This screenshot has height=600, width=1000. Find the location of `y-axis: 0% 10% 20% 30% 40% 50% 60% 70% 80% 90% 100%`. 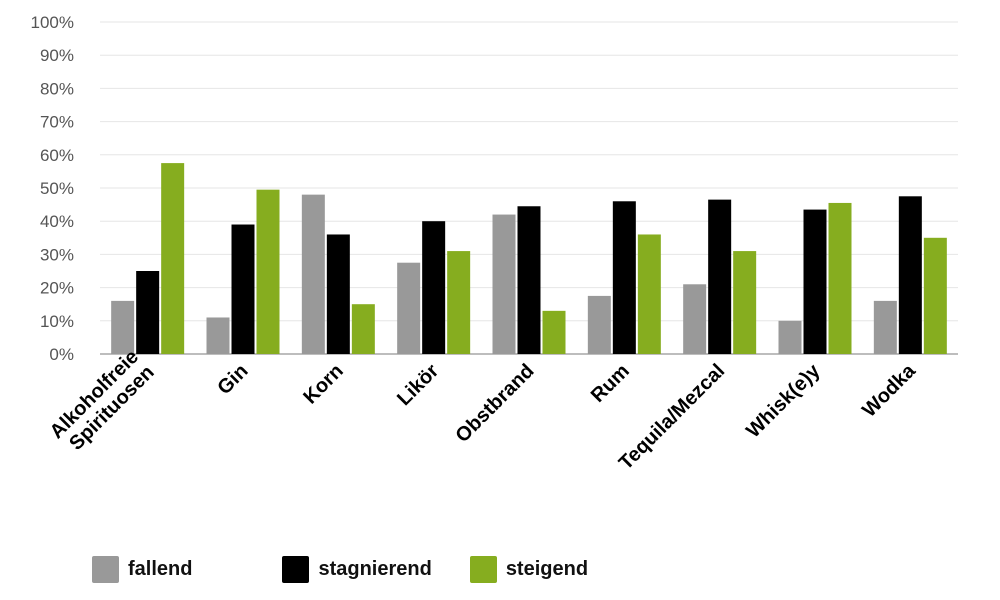

y-axis: 0% 10% 20% 30% 40% 50% 60% 70% 80% 90% 100% is located at coordinates (52, 188).